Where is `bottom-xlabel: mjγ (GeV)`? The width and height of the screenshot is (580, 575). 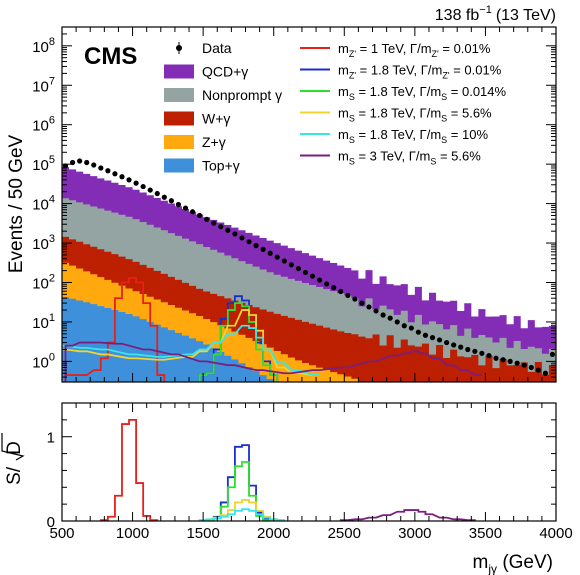 bottom-xlabel: mjγ (GeV) is located at coordinates (513, 563).